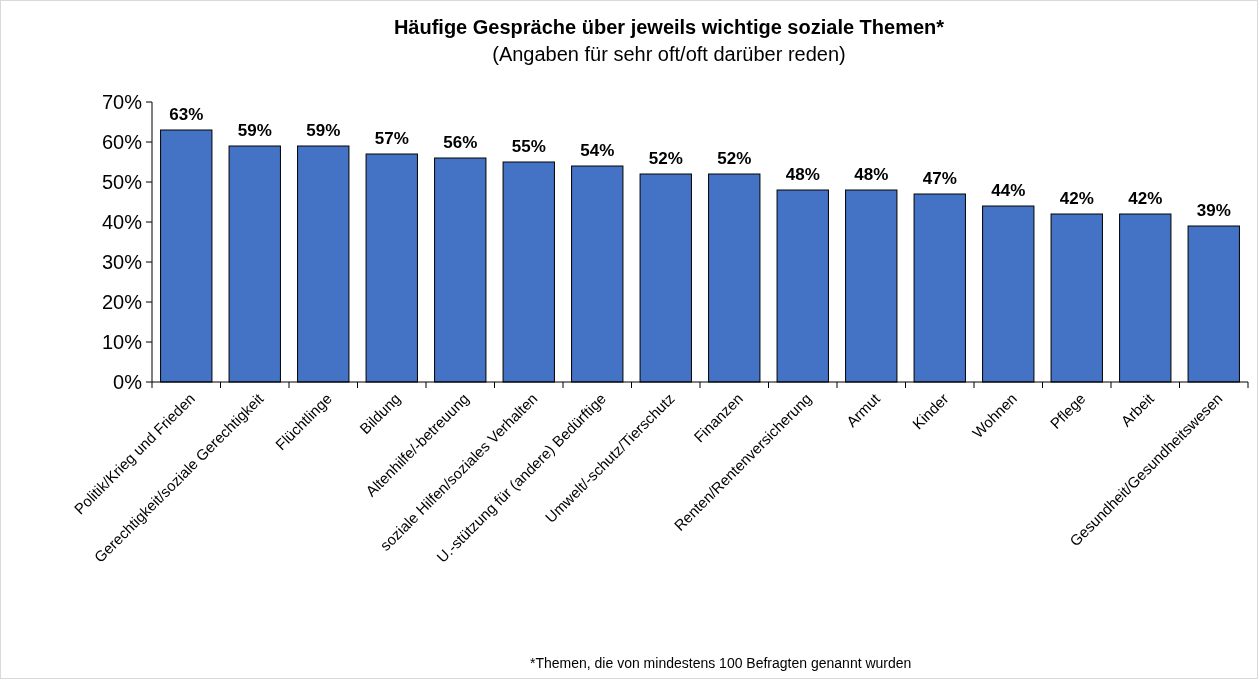 This screenshot has height=679, width=1258. I want to click on y-tick-label: 50%, so click(122, 182).